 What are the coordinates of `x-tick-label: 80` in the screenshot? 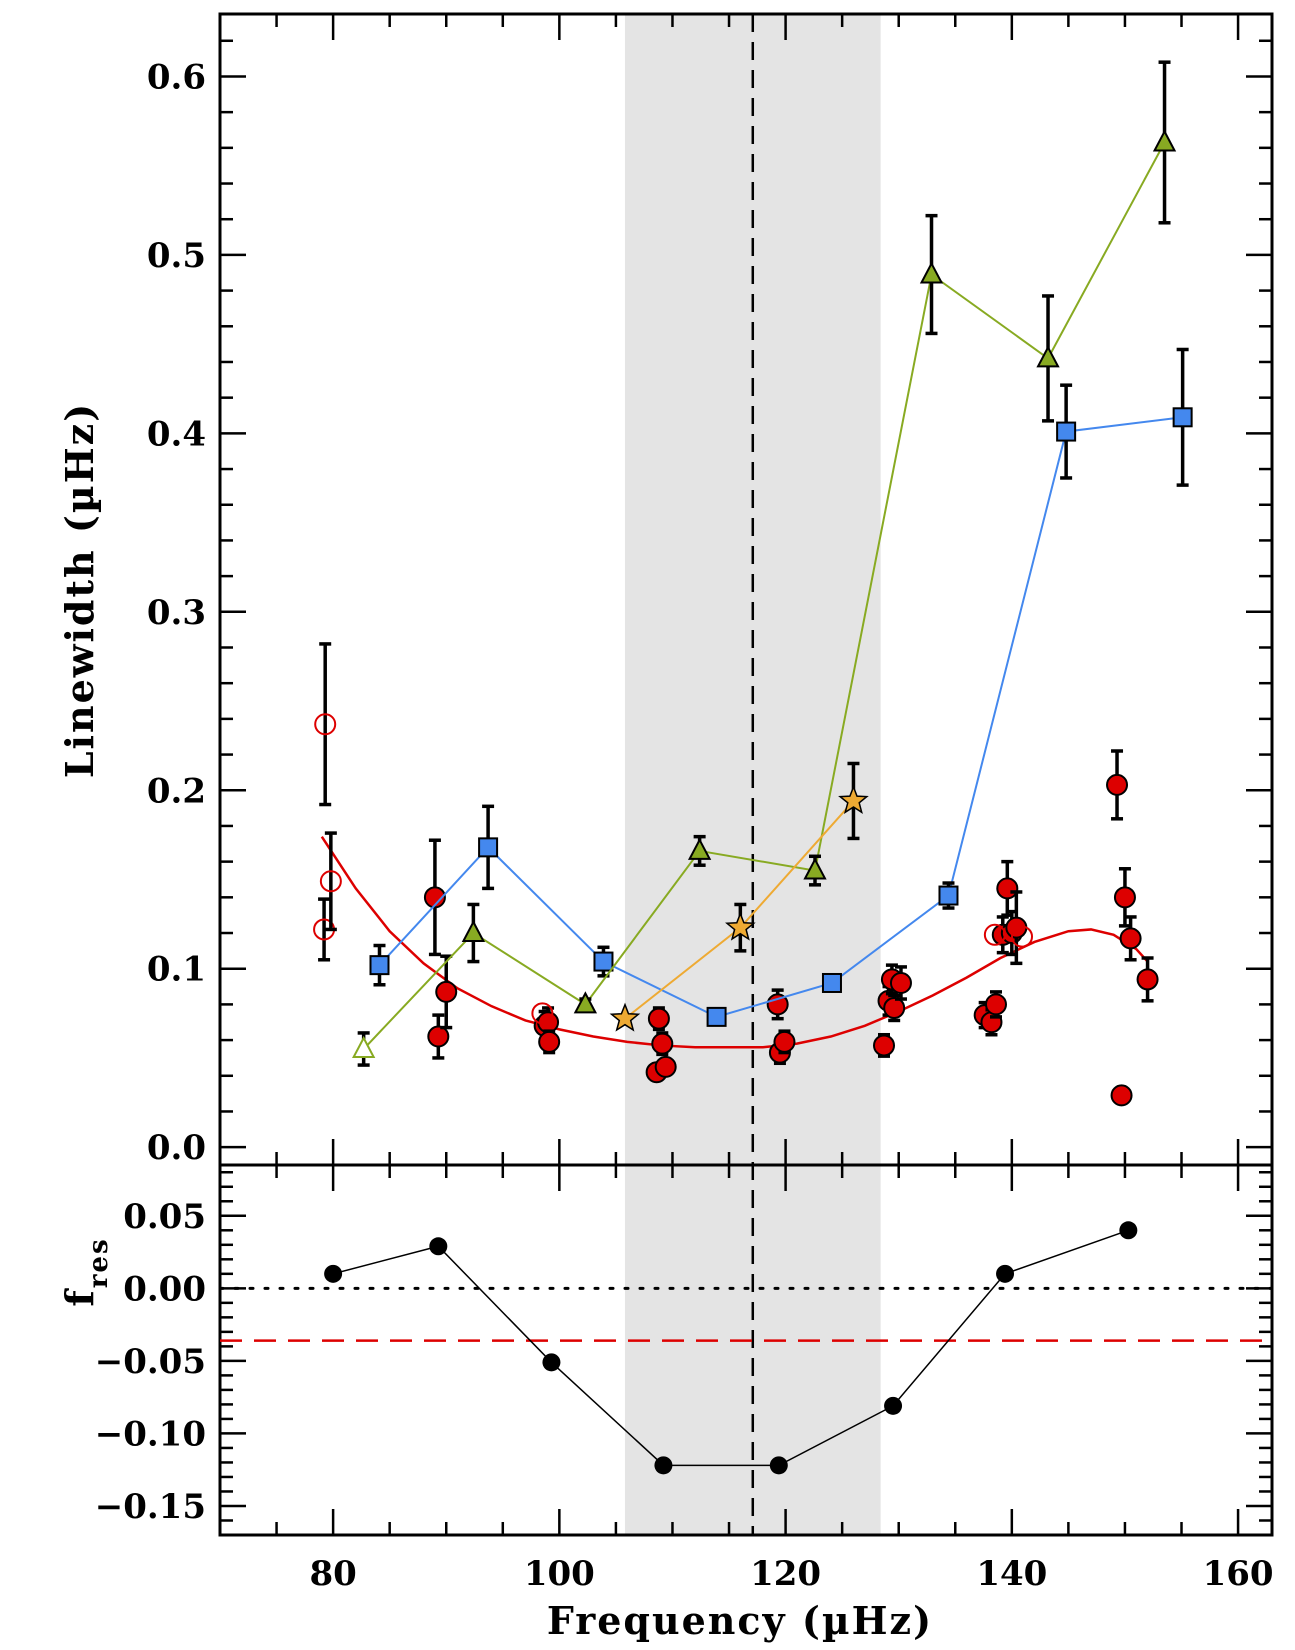 It's located at (332, 1574).